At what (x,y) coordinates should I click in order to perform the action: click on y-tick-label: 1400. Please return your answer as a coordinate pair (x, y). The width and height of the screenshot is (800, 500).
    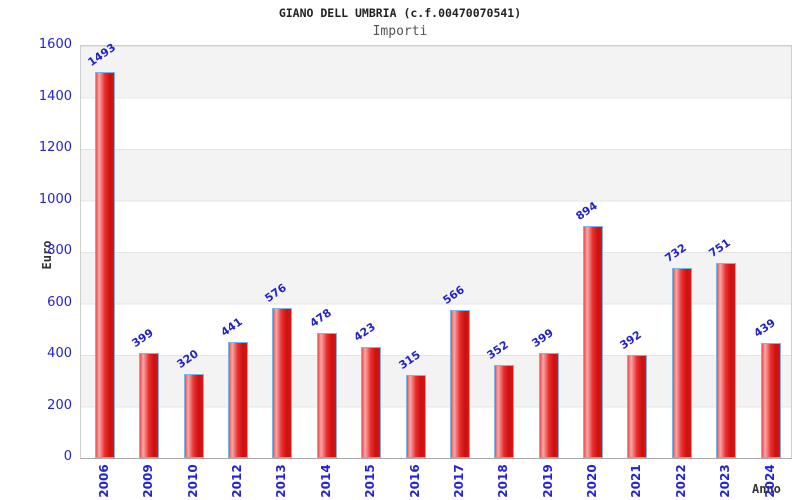
    Looking at the image, I should click on (55, 96).